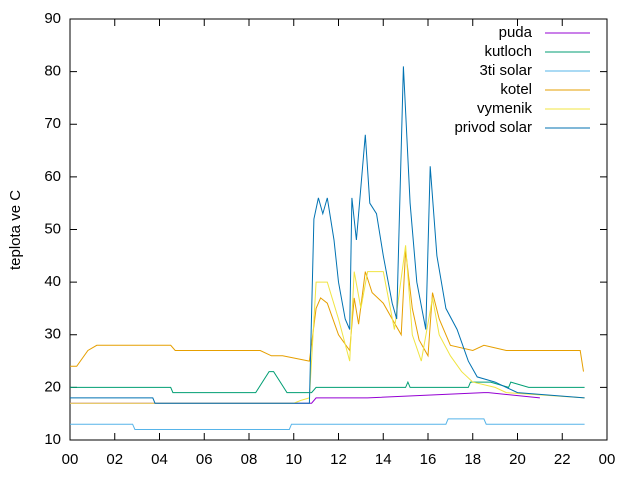 Image resolution: width=640 pixels, height=480 pixels. Describe the element at coordinates (15, 230) in the screenshot. I see `y-axis-label: teplota ve C` at that location.